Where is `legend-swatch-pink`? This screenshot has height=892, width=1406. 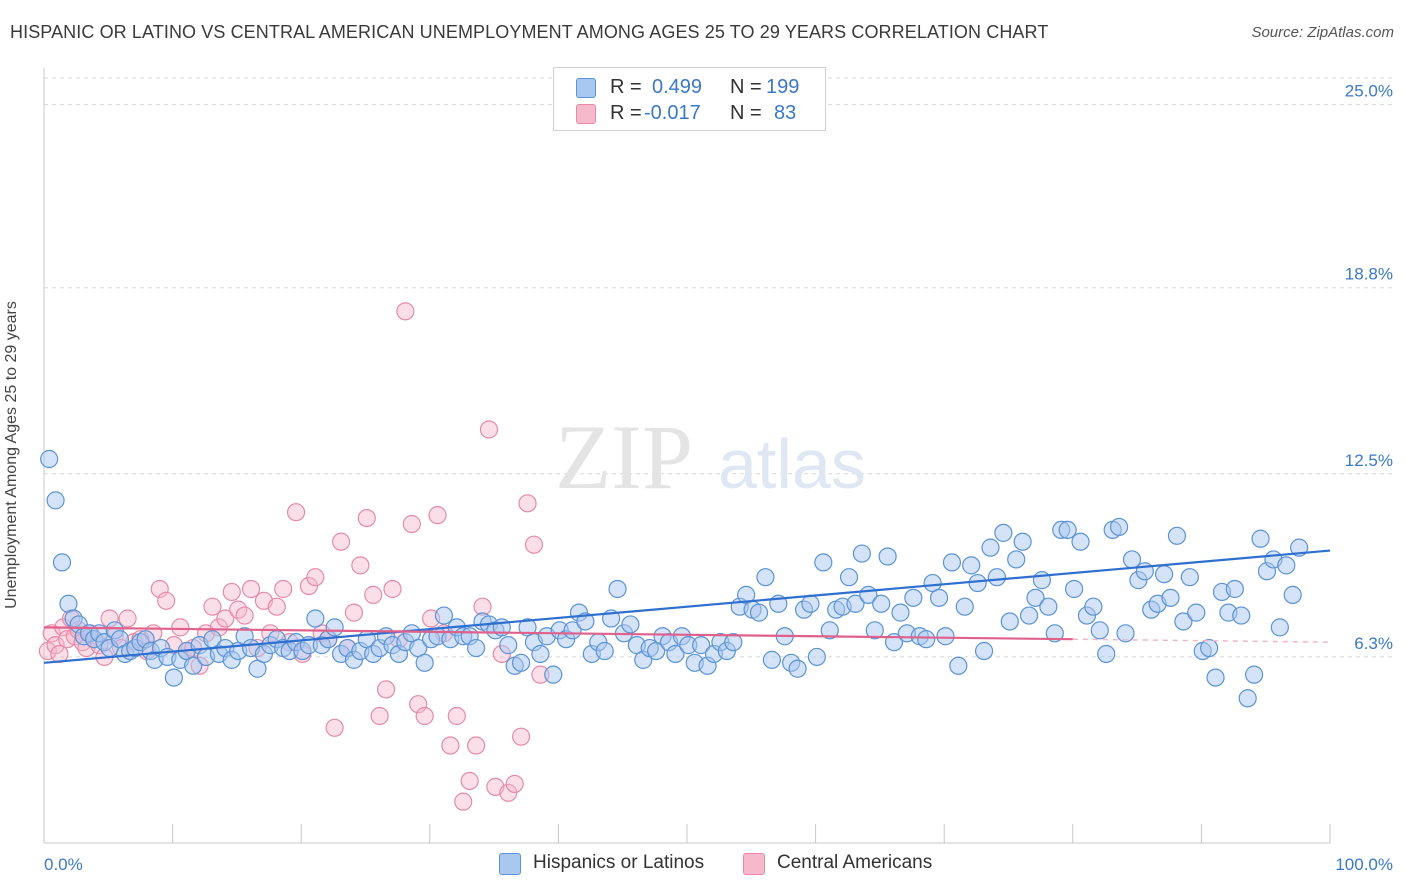 legend-swatch-pink is located at coordinates (754, 864).